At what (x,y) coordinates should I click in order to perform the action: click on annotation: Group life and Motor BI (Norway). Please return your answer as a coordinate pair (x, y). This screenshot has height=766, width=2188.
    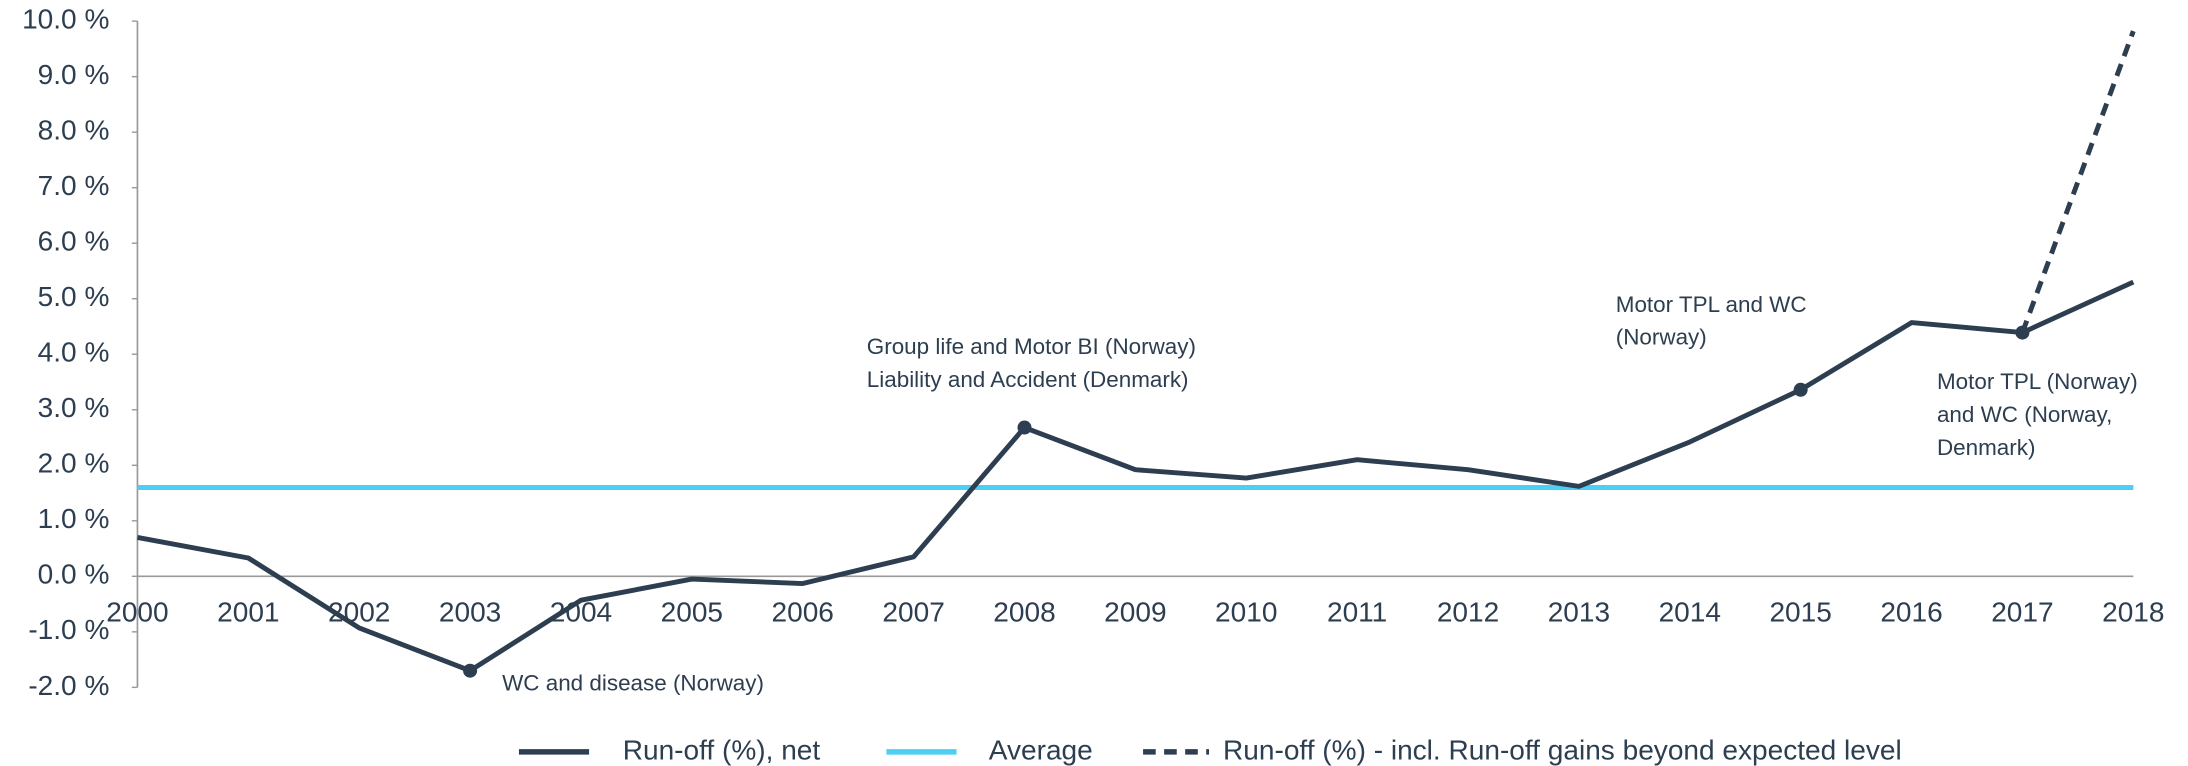
    Looking at the image, I should click on (1031, 346).